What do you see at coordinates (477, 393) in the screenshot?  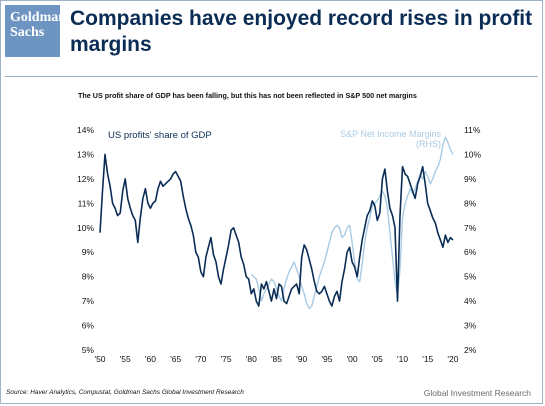 I see `footer-brand: Global Investment Research` at bounding box center [477, 393].